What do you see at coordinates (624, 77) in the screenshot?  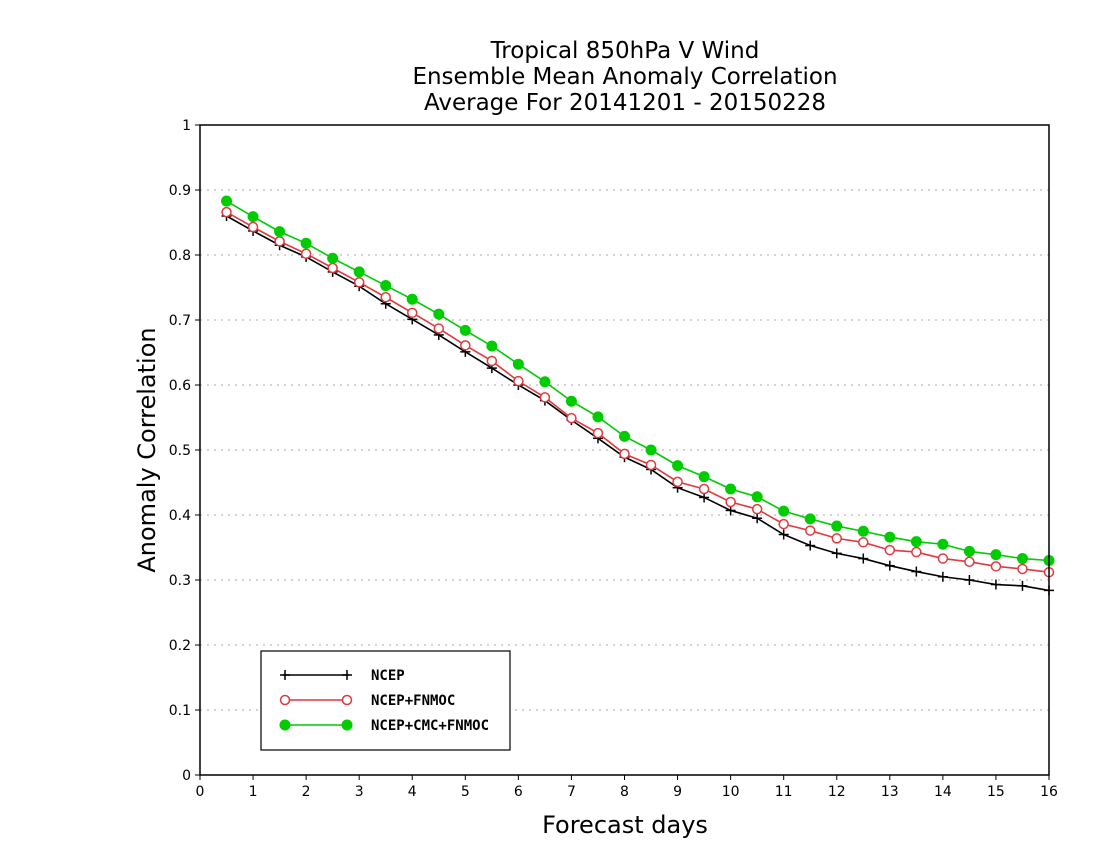 I see `title-line-2: Ensemble Mean Anomaly Correlation` at bounding box center [624, 77].